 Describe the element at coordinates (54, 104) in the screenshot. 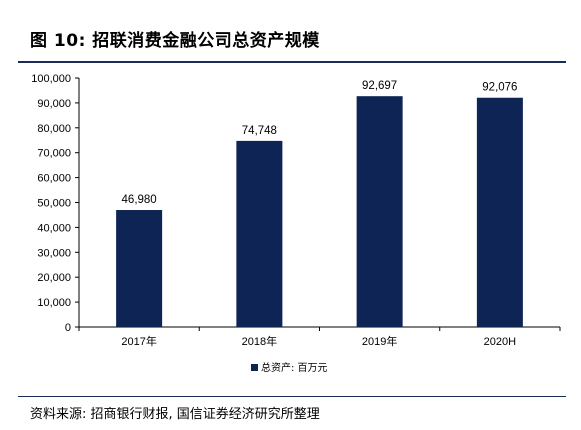

I see `y-tick-label: 90,000` at that location.